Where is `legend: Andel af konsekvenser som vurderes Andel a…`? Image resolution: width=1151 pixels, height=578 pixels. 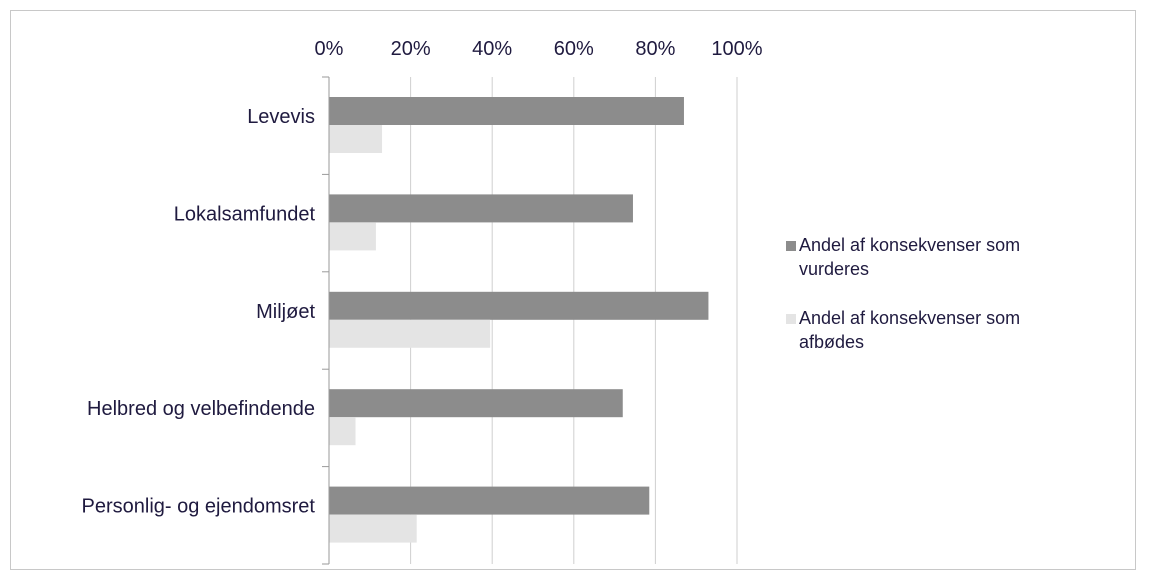
legend: Andel af konsekvenser som vurderes Andel a… is located at coordinates (903, 293).